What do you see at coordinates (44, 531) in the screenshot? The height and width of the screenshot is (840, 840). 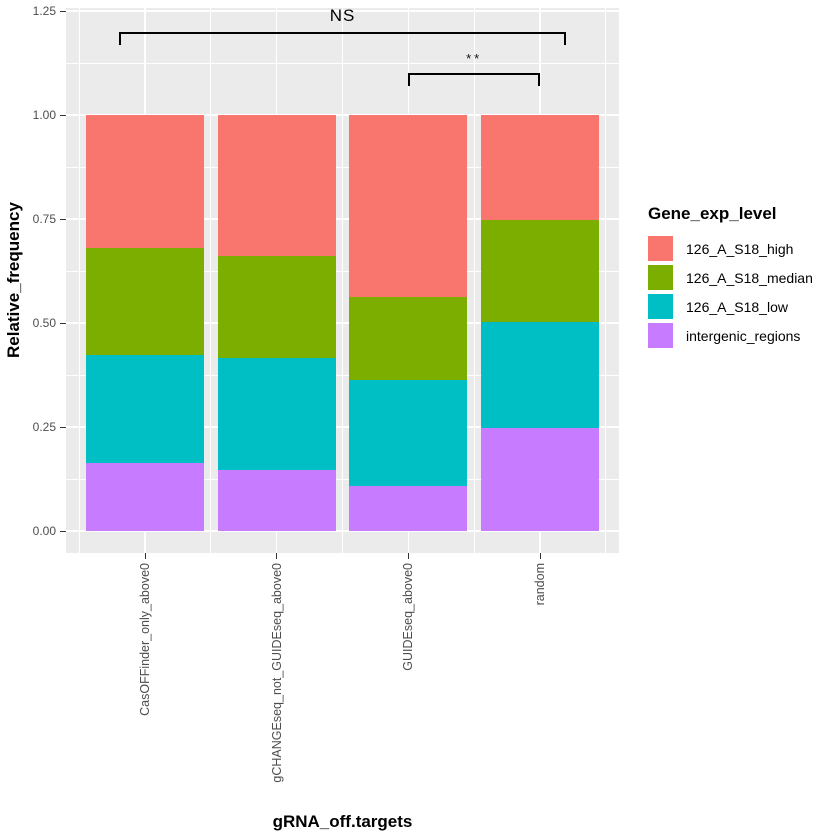 I see `y-tick-label: 0.00` at bounding box center [44, 531].